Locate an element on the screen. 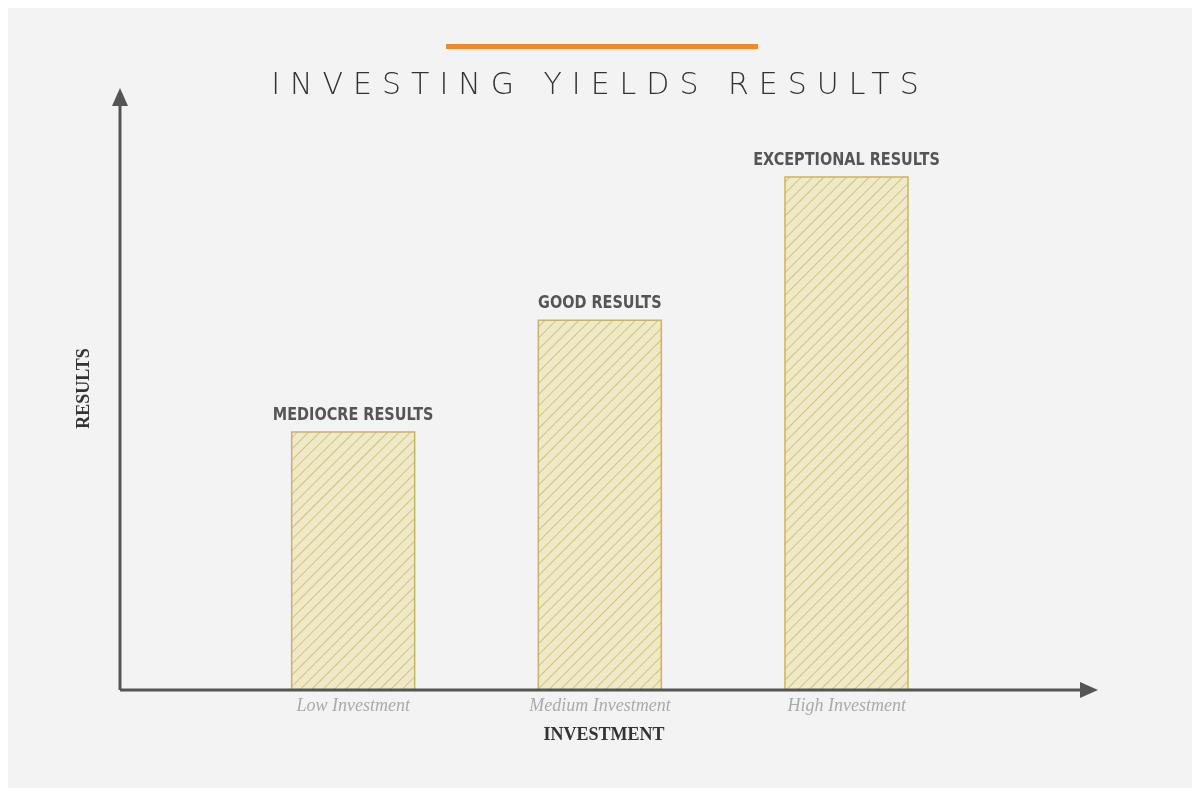 This screenshot has width=1200, height=794. annotation: GOOD RESULTS is located at coordinates (600, 302).